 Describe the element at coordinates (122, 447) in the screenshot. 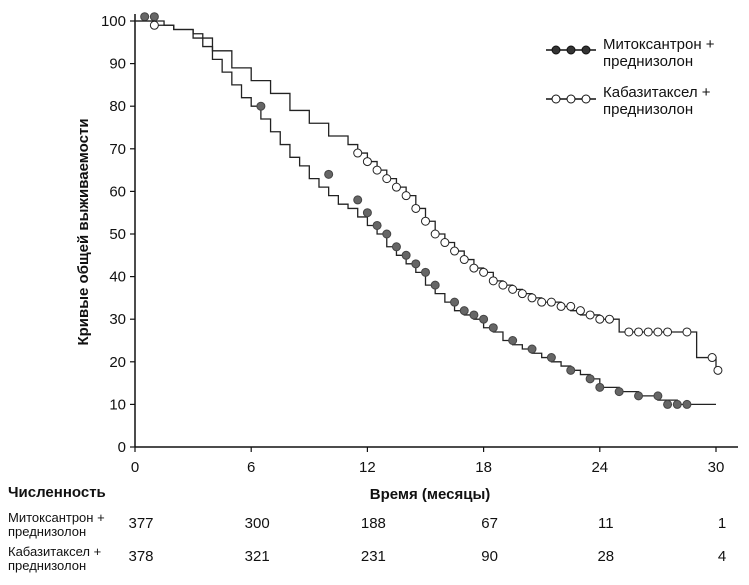

I see `y-tick-label: 0` at that location.